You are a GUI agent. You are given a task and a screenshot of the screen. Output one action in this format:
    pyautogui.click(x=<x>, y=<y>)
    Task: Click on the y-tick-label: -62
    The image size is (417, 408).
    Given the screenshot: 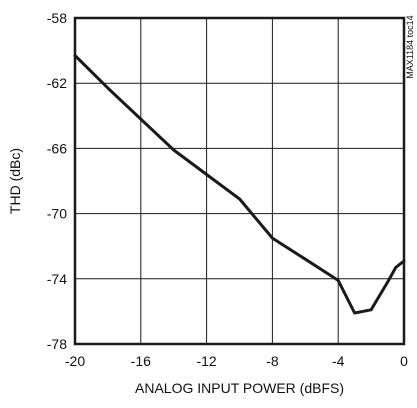 What is the action you would take?
    pyautogui.click(x=57, y=83)
    